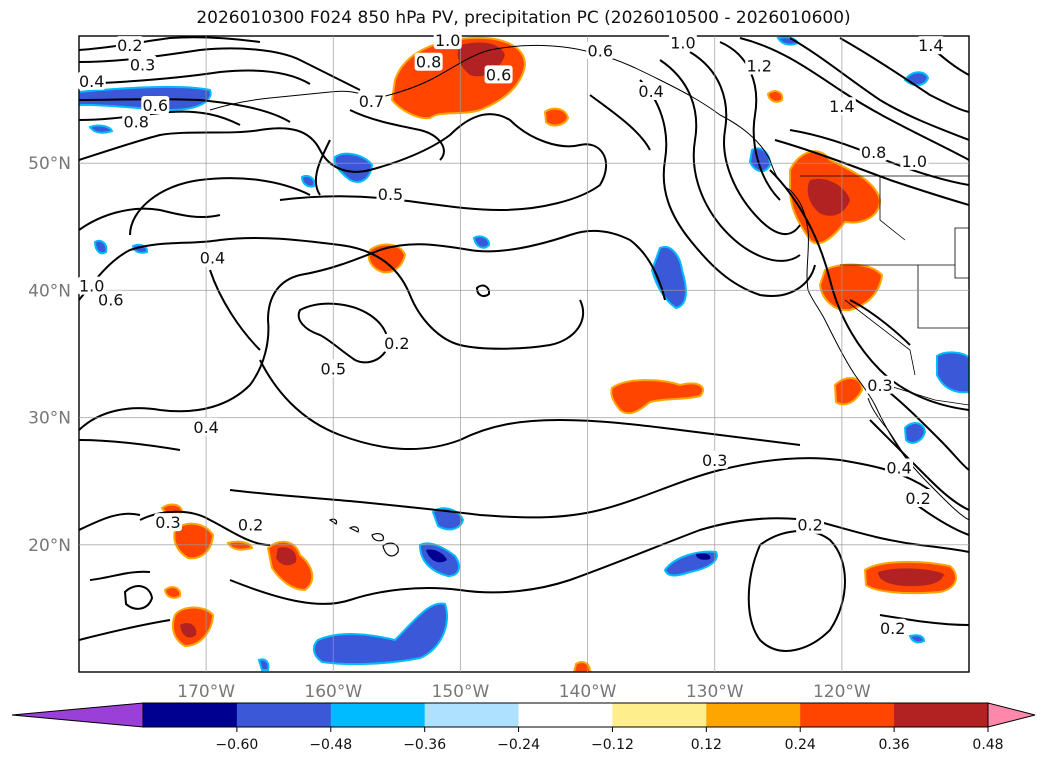  I want to click on latitude-tick-label: 40°N, so click(49, 291).